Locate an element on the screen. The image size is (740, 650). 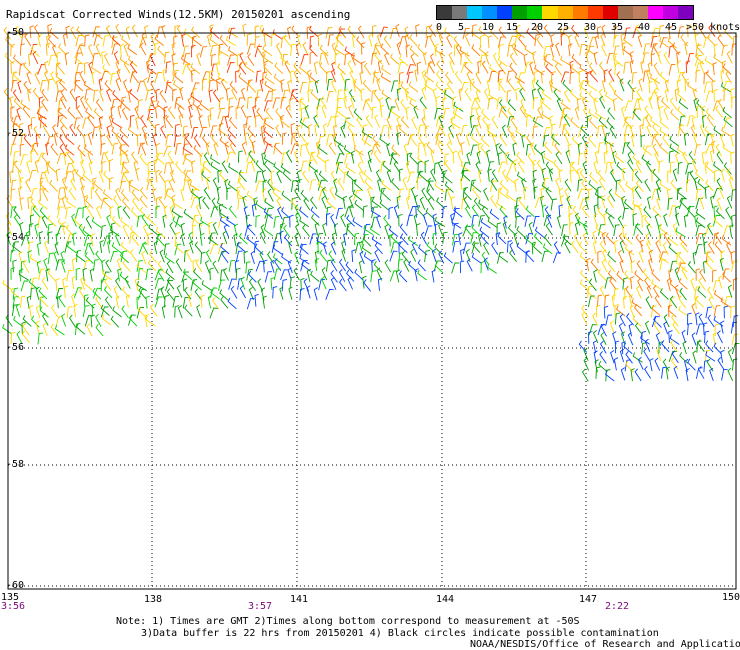
legend-tick: 25 is located at coordinates (563, 27).